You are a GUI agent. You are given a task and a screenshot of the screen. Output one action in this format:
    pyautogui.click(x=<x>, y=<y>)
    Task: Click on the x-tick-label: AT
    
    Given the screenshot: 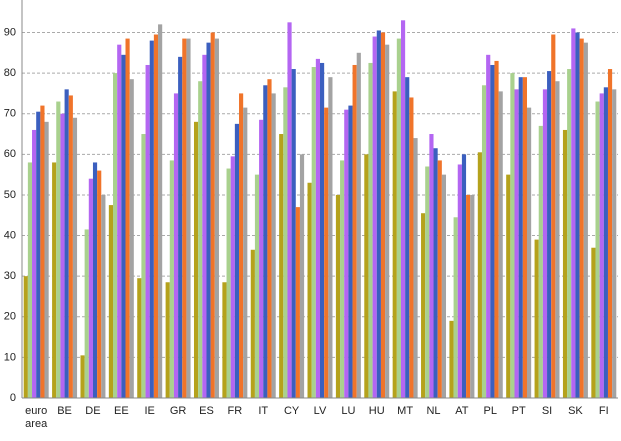 What is the action you would take?
    pyautogui.click(x=462, y=411)
    